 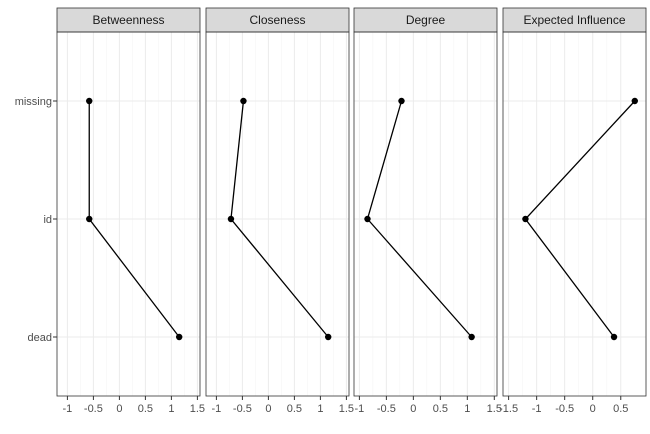 I want to click on facet-title: Closeness, so click(x=277, y=20).